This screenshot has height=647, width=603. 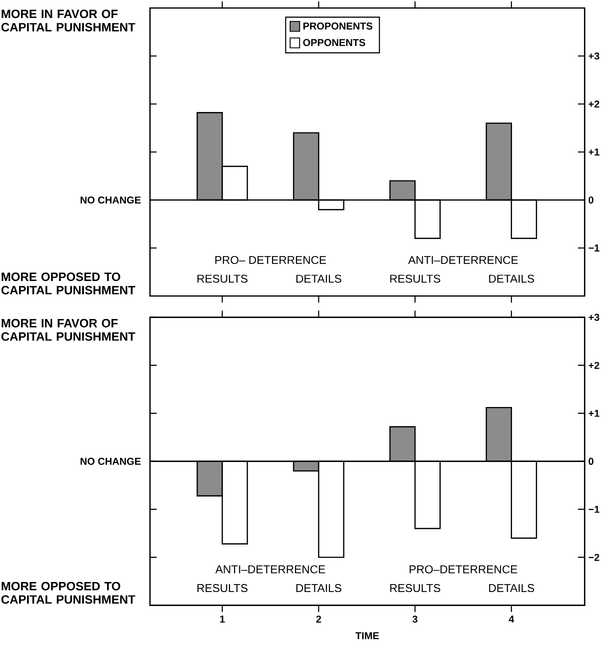 I want to click on x-tick-label: 4, so click(x=511, y=619).